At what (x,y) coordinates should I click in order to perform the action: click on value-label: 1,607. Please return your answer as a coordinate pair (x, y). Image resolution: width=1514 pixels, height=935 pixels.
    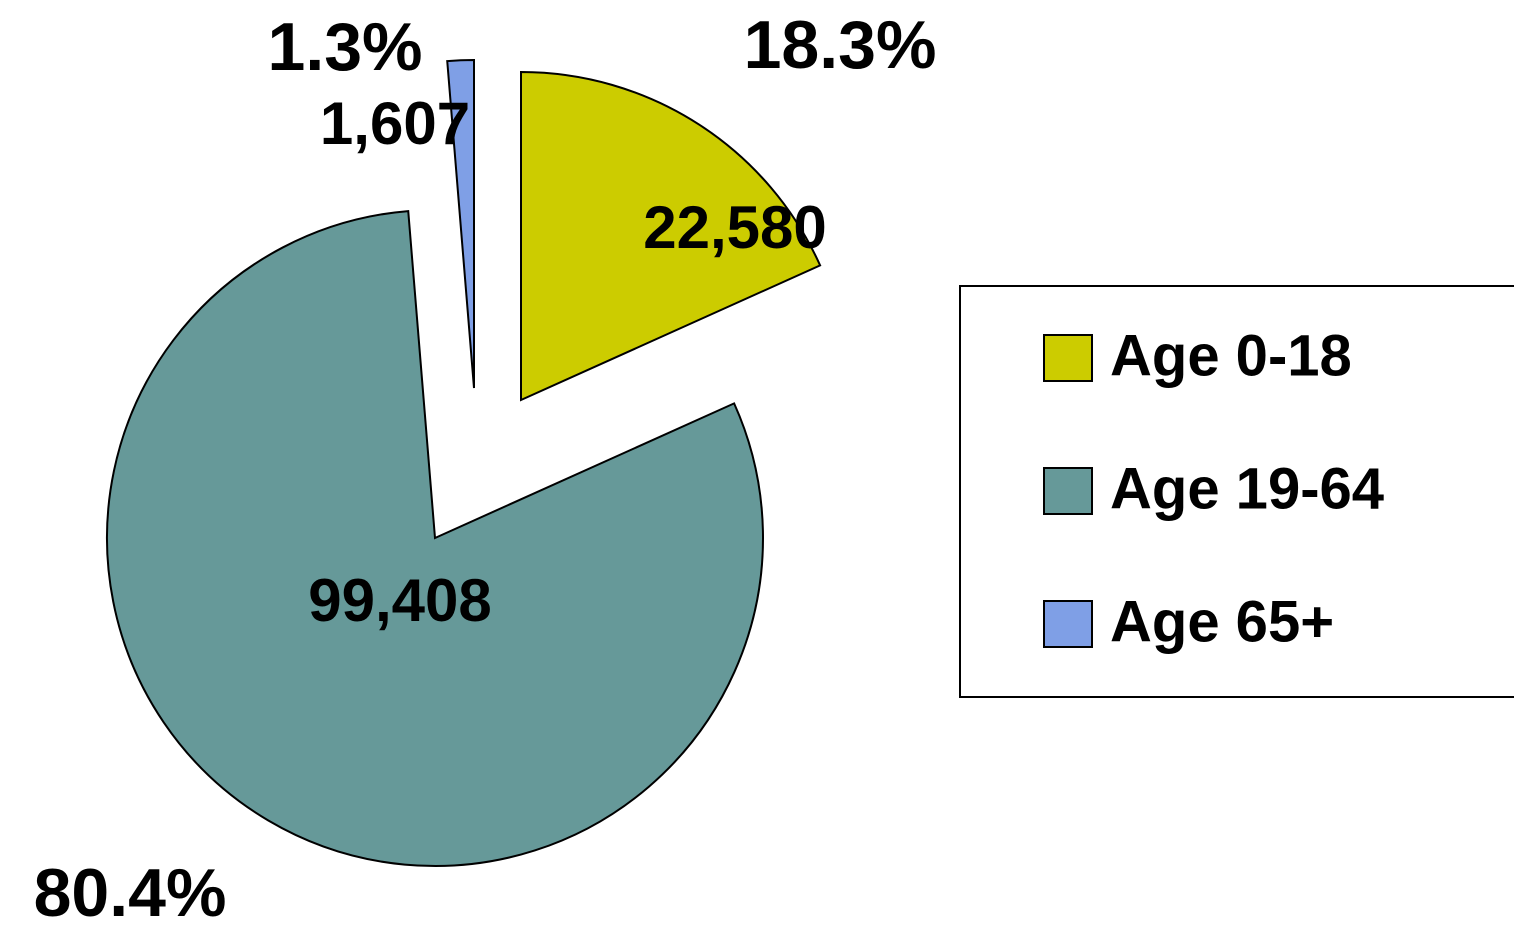
    Looking at the image, I should click on (395, 123).